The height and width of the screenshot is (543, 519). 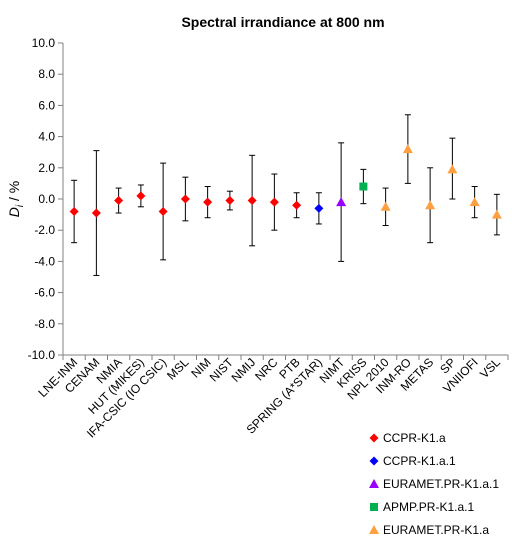 What do you see at coordinates (46, 105) in the screenshot?
I see `y-tick-label: 6.0` at bounding box center [46, 105].